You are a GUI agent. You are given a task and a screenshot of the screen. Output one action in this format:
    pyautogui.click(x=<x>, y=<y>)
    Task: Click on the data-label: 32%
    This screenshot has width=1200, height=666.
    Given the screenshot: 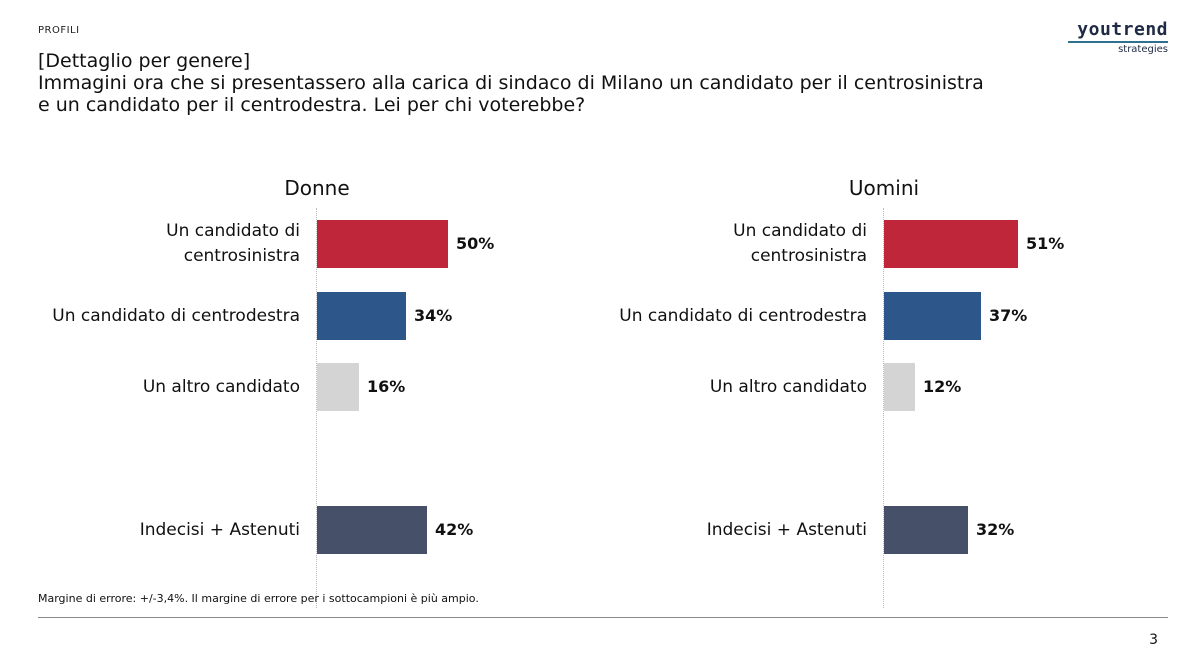 What is the action you would take?
    pyautogui.click(x=995, y=529)
    